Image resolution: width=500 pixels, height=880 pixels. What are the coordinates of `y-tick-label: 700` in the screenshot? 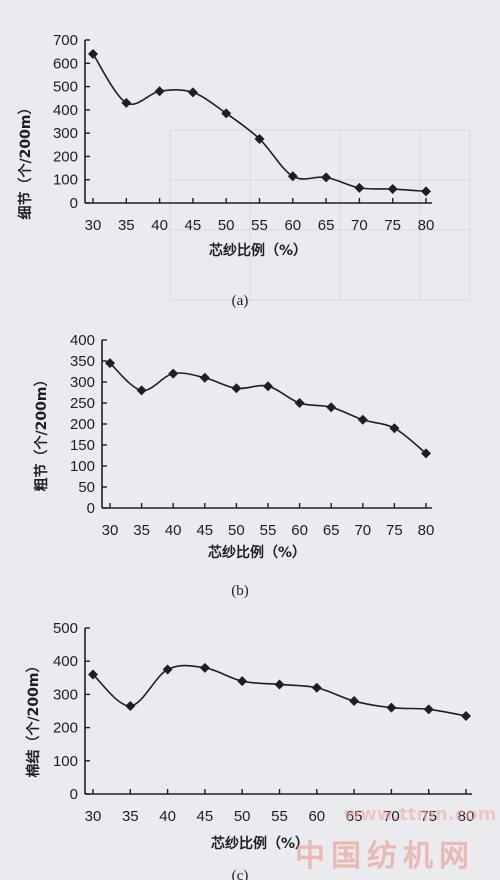 It's located at (65, 40).